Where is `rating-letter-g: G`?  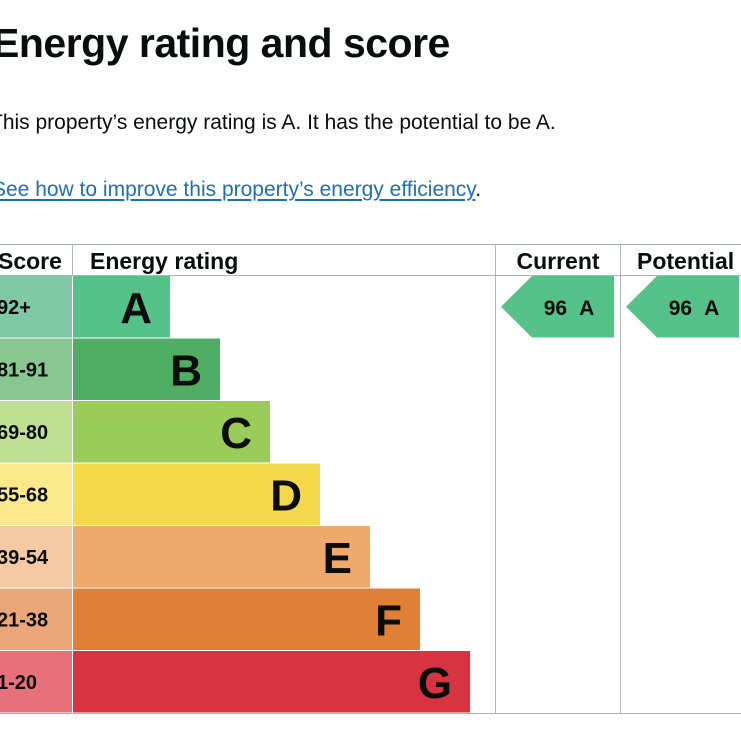 rating-letter-g: G is located at coordinates (435, 683).